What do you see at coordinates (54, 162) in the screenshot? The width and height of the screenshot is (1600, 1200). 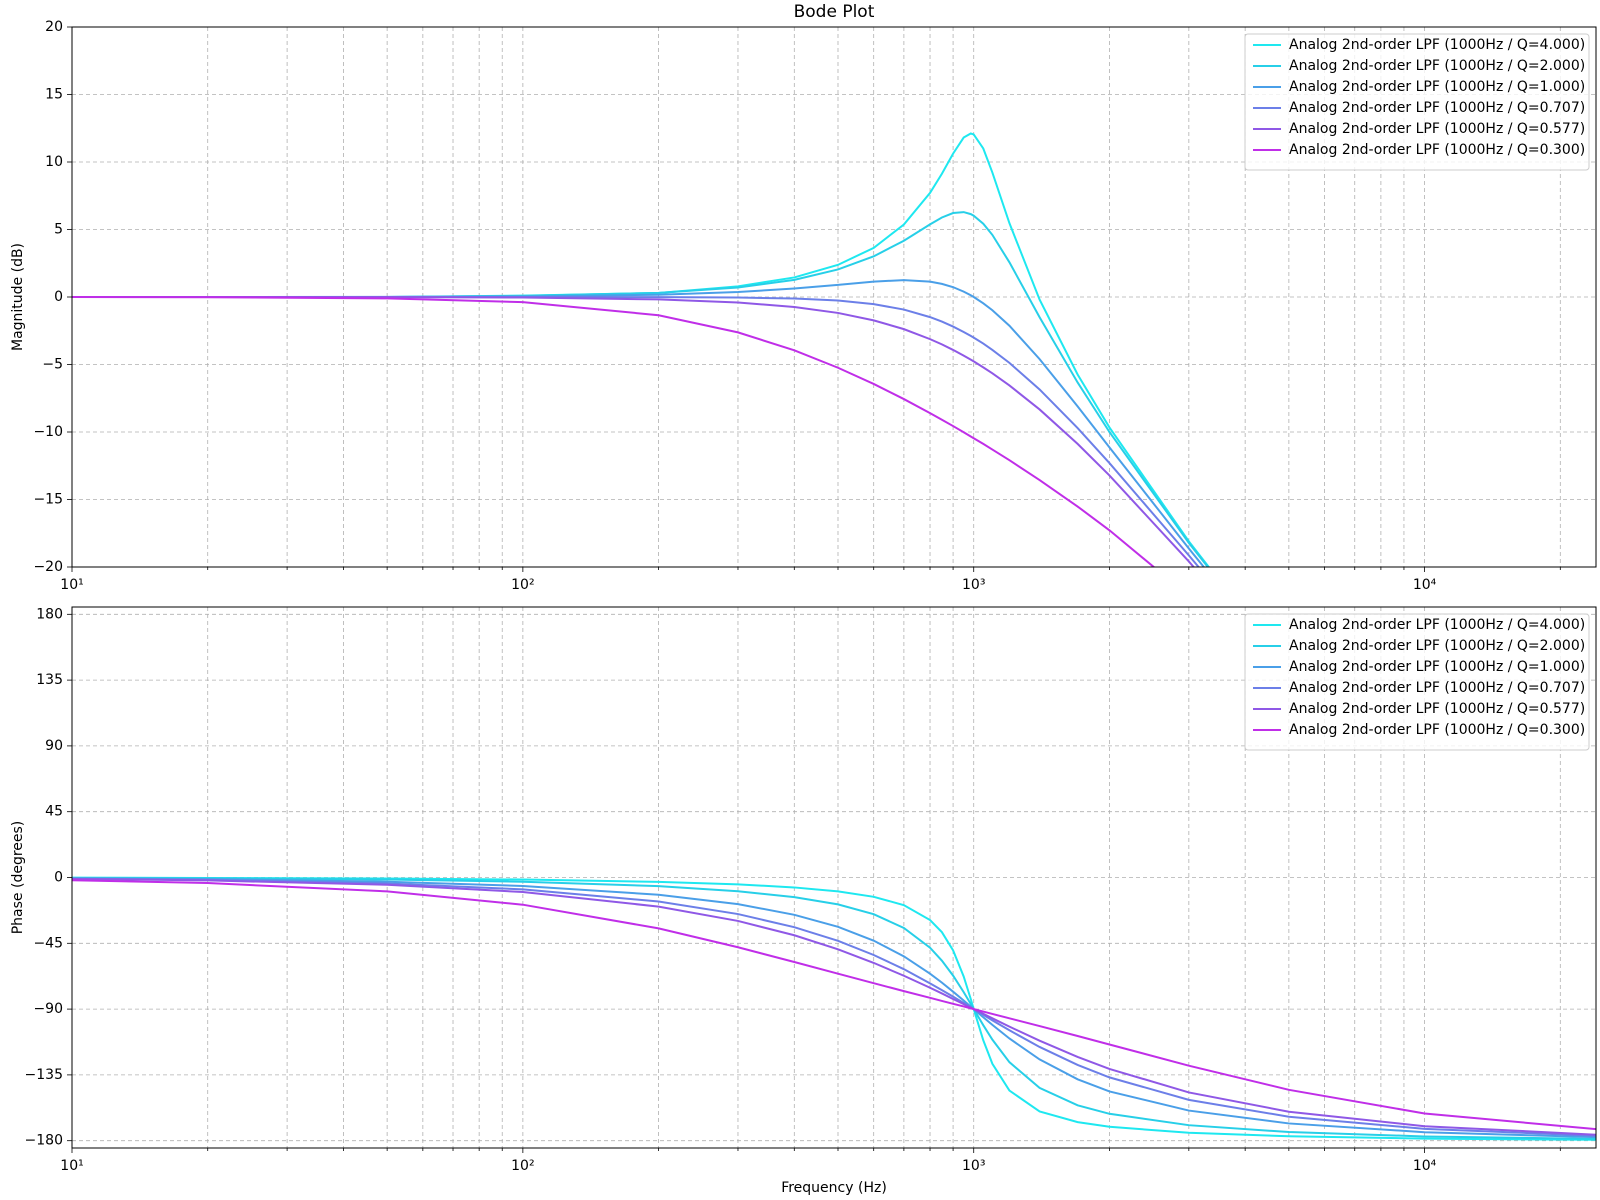 I see `y-tick-label: 10` at bounding box center [54, 162].